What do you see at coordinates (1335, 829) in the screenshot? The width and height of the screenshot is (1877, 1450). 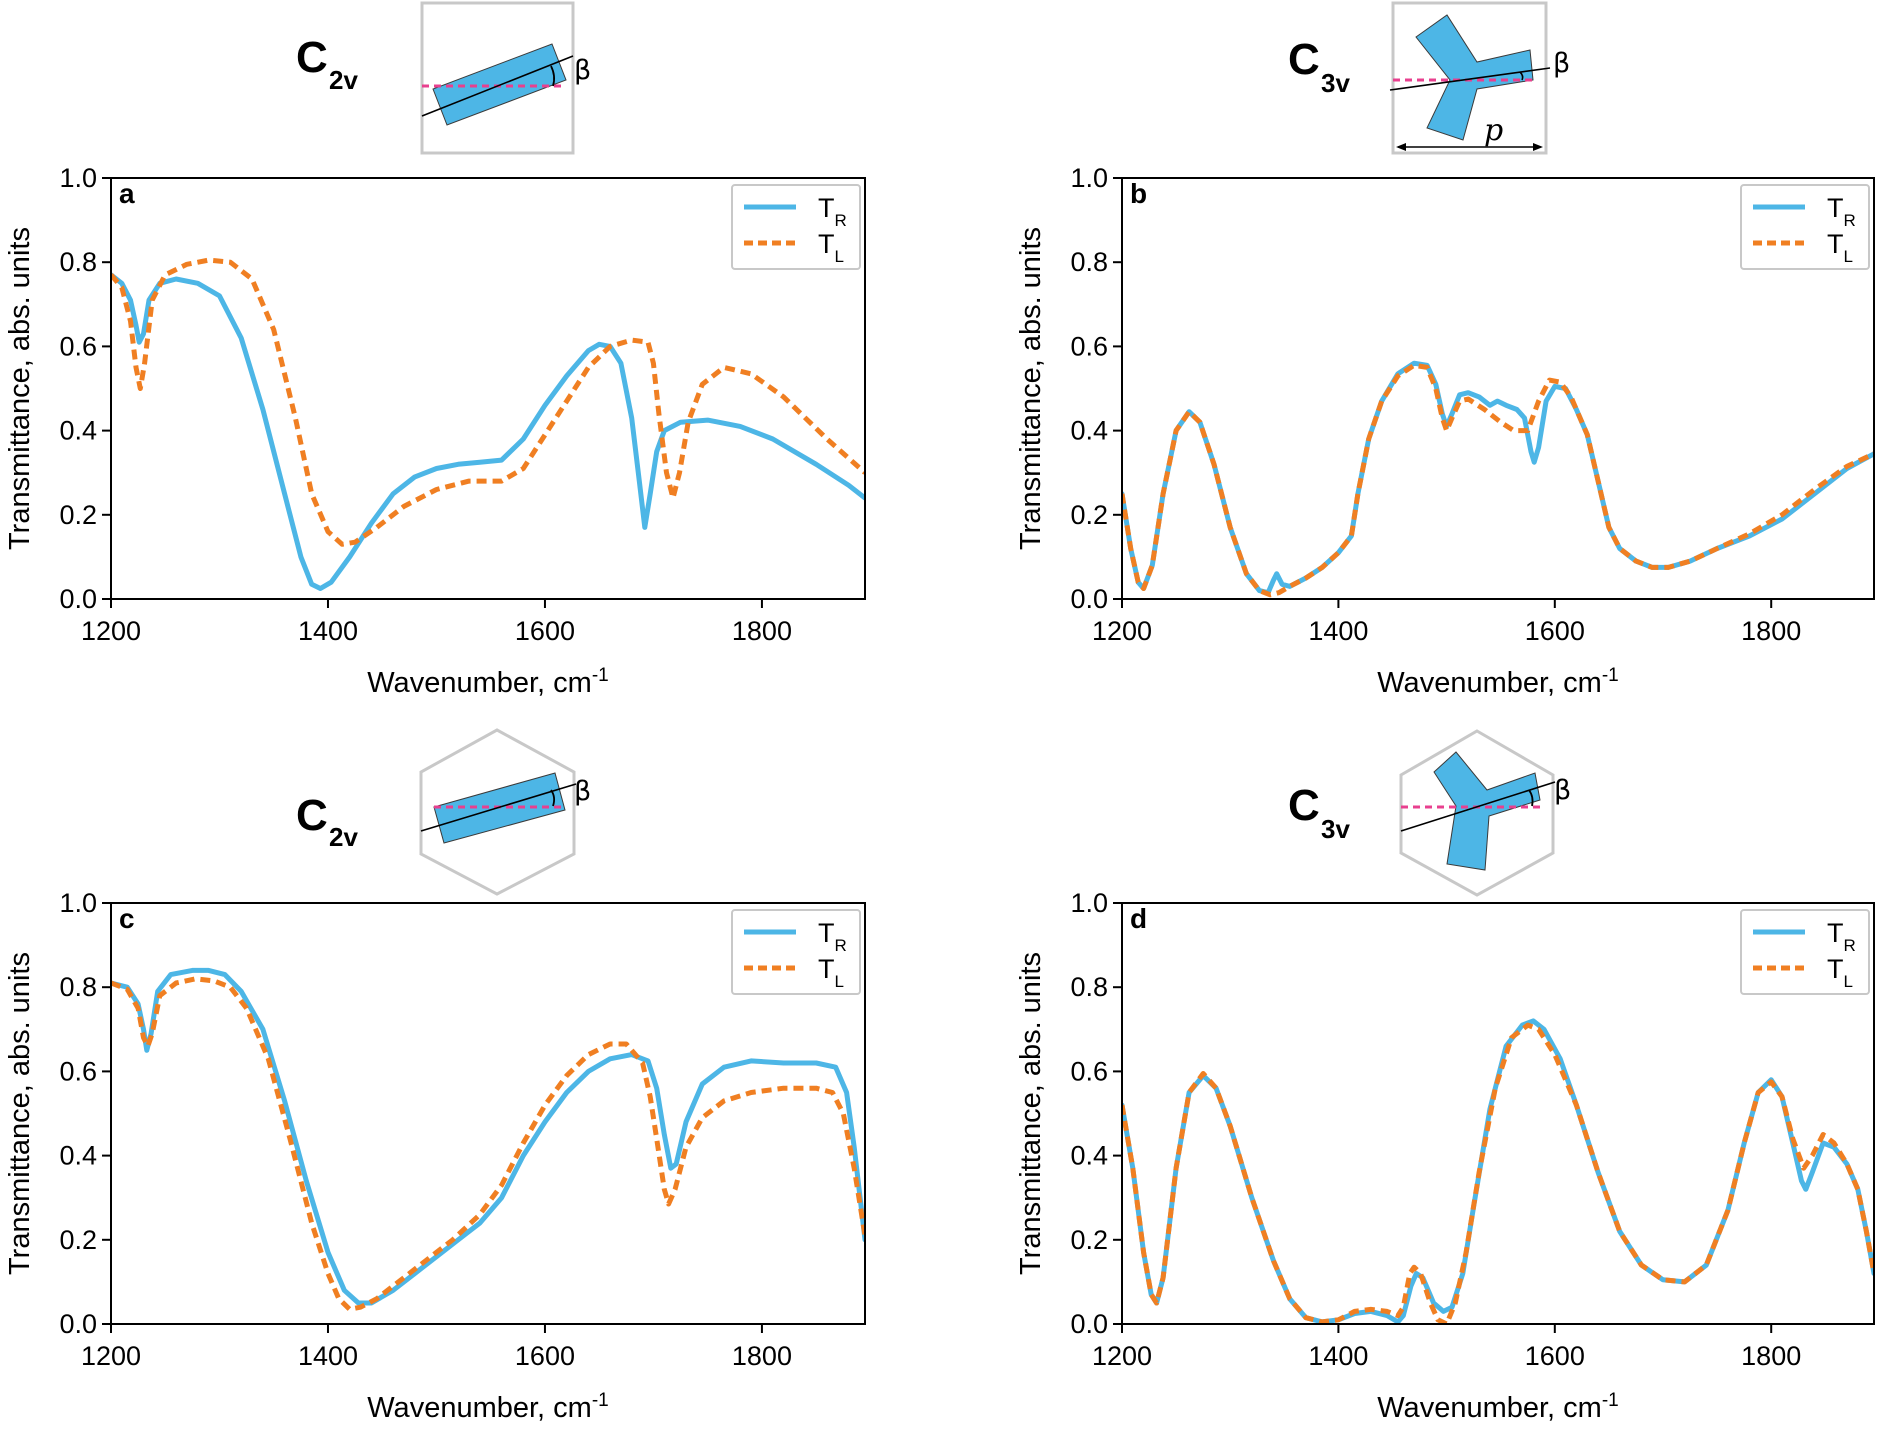 I see `inset-d-symmetry-subscript: 3v` at bounding box center [1335, 829].